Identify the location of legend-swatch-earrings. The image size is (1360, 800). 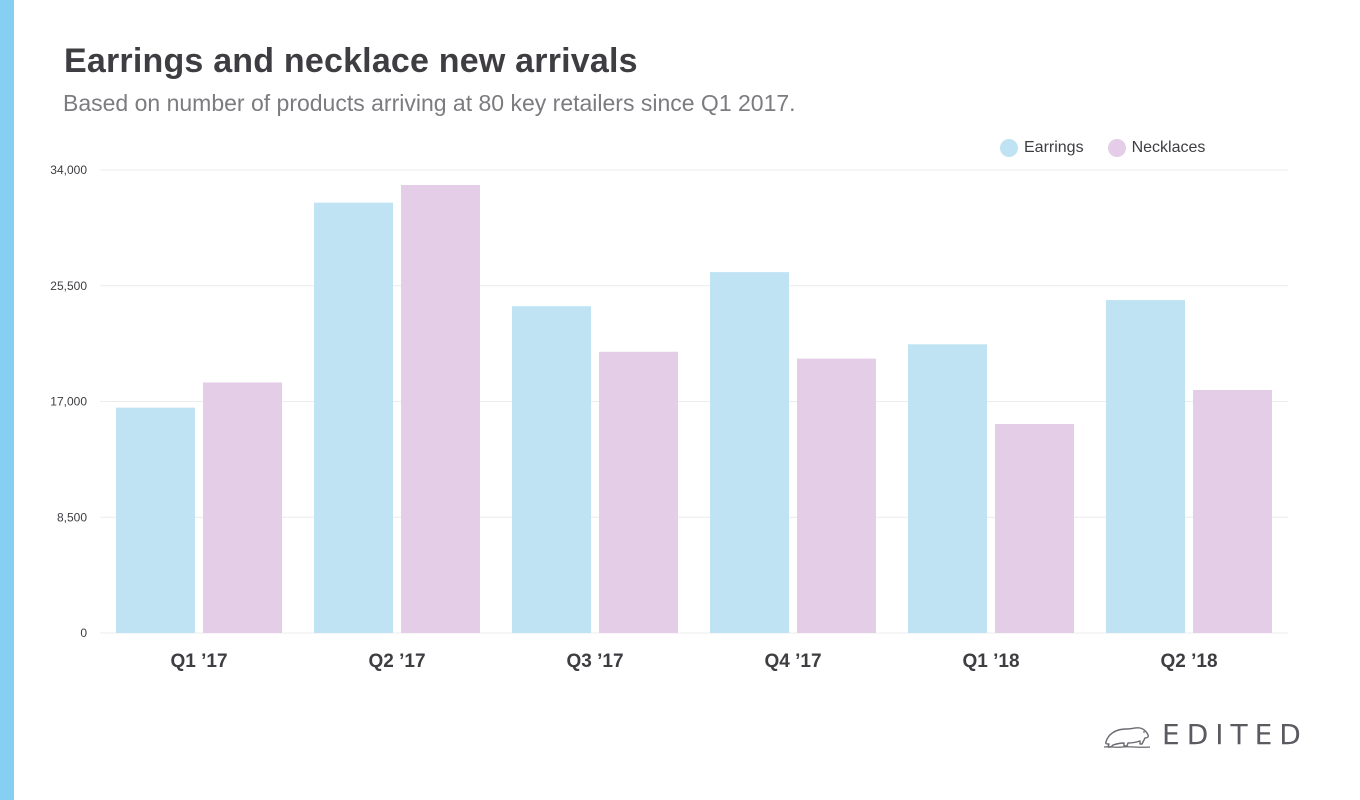
(1009, 148).